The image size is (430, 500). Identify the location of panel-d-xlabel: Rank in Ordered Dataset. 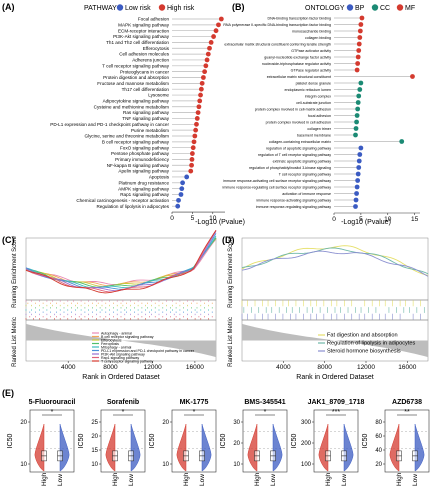
(334, 377).